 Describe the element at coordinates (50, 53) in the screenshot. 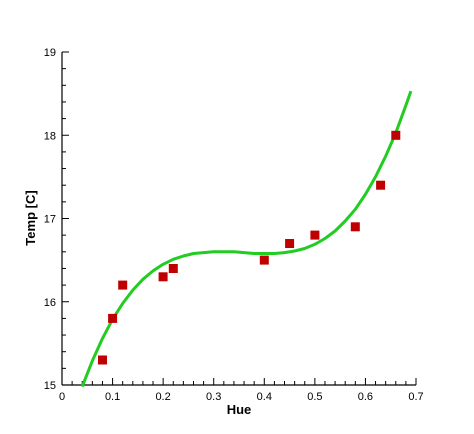

I see `y-tick-label: 19` at that location.